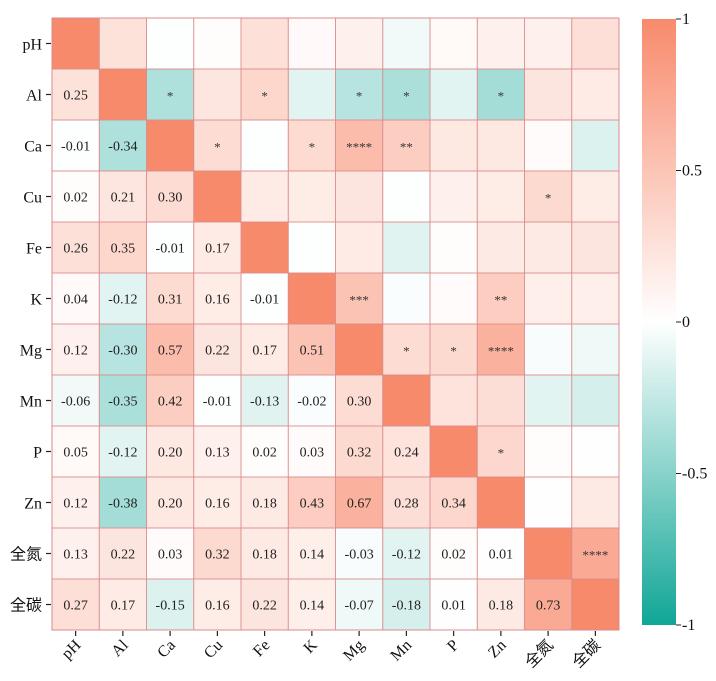  What do you see at coordinates (548, 146) in the screenshot?
I see `heatmap-cell-Ca-全氮` at bounding box center [548, 146].